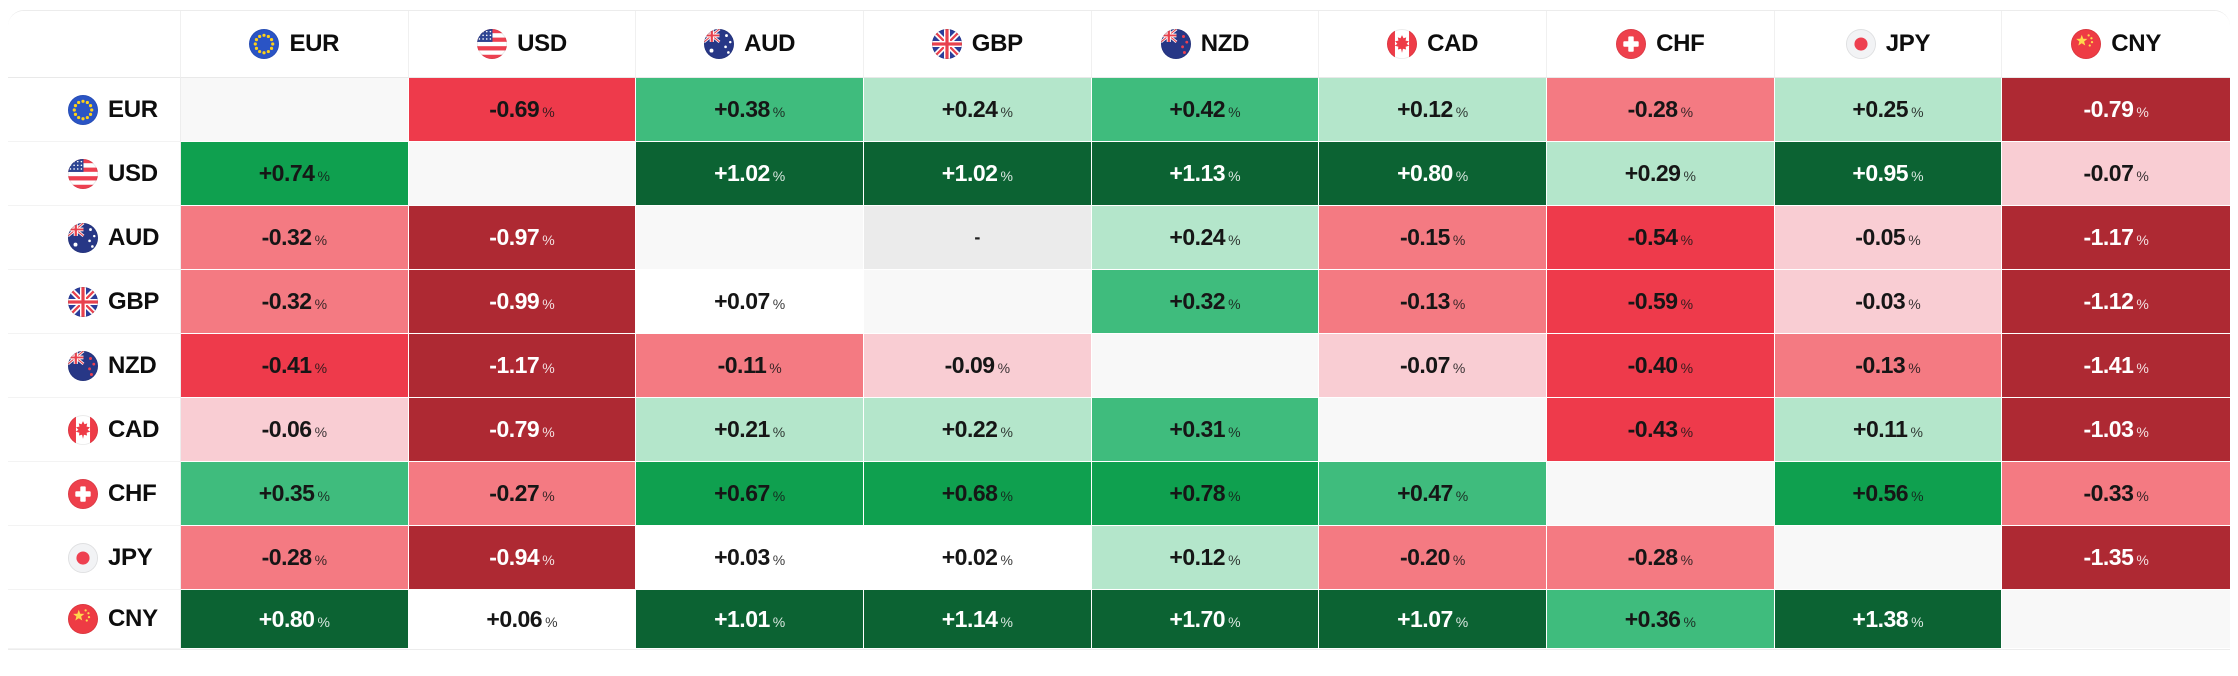 This screenshot has width=2238, height=676. I want to click on cell-nzd-gbp: -0.09%, so click(978, 366).